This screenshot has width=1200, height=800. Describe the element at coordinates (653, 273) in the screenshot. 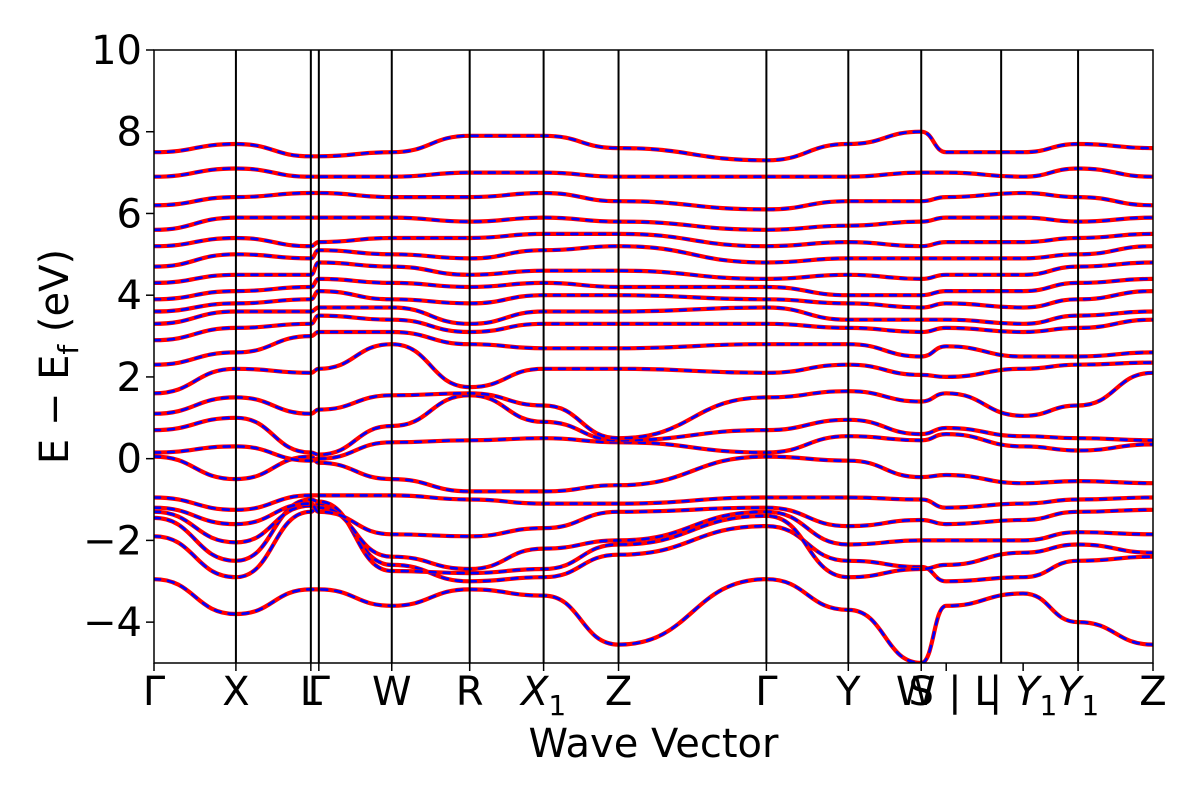

I see `band-17-line-blue` at that location.